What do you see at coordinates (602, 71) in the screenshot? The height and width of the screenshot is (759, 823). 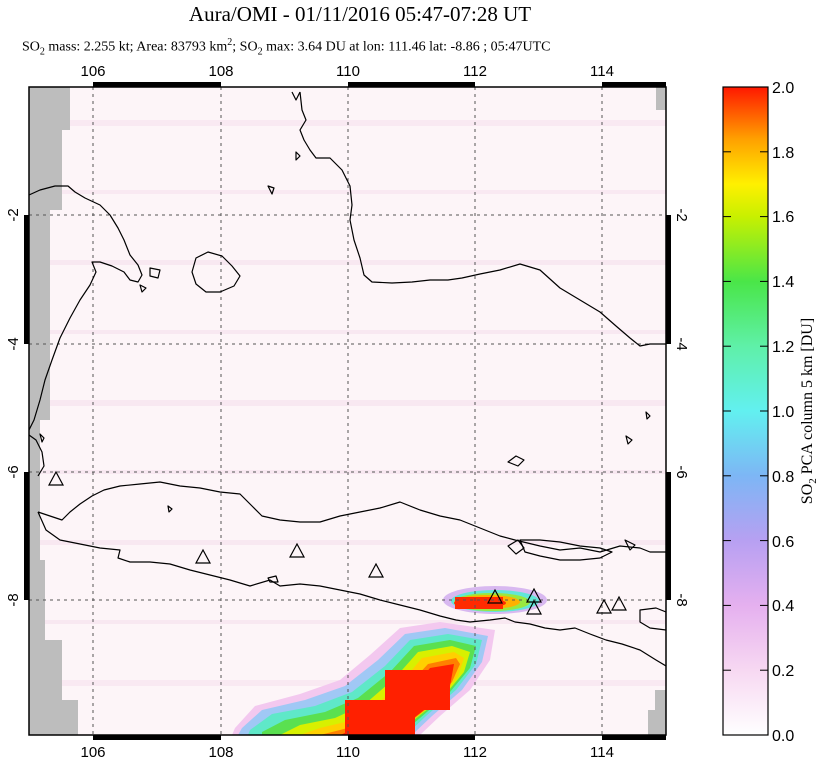 I see `lon-label-top: 114` at bounding box center [602, 71].